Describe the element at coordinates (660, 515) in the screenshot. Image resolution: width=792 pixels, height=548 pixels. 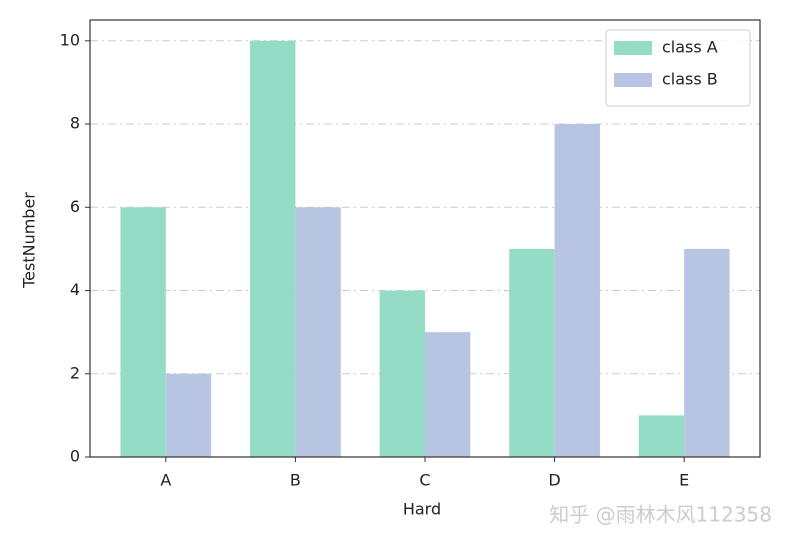
I see `watermark: 知乎 @雨林木风112358` at that location.